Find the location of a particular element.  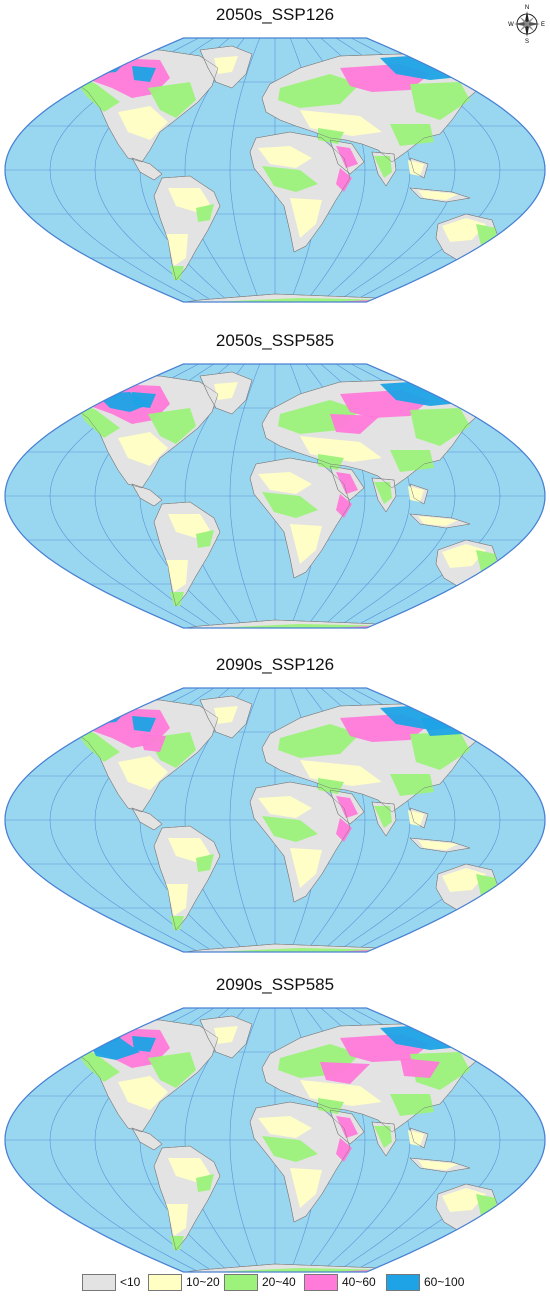

legend-label: 40~60 is located at coordinates (359, 1282).